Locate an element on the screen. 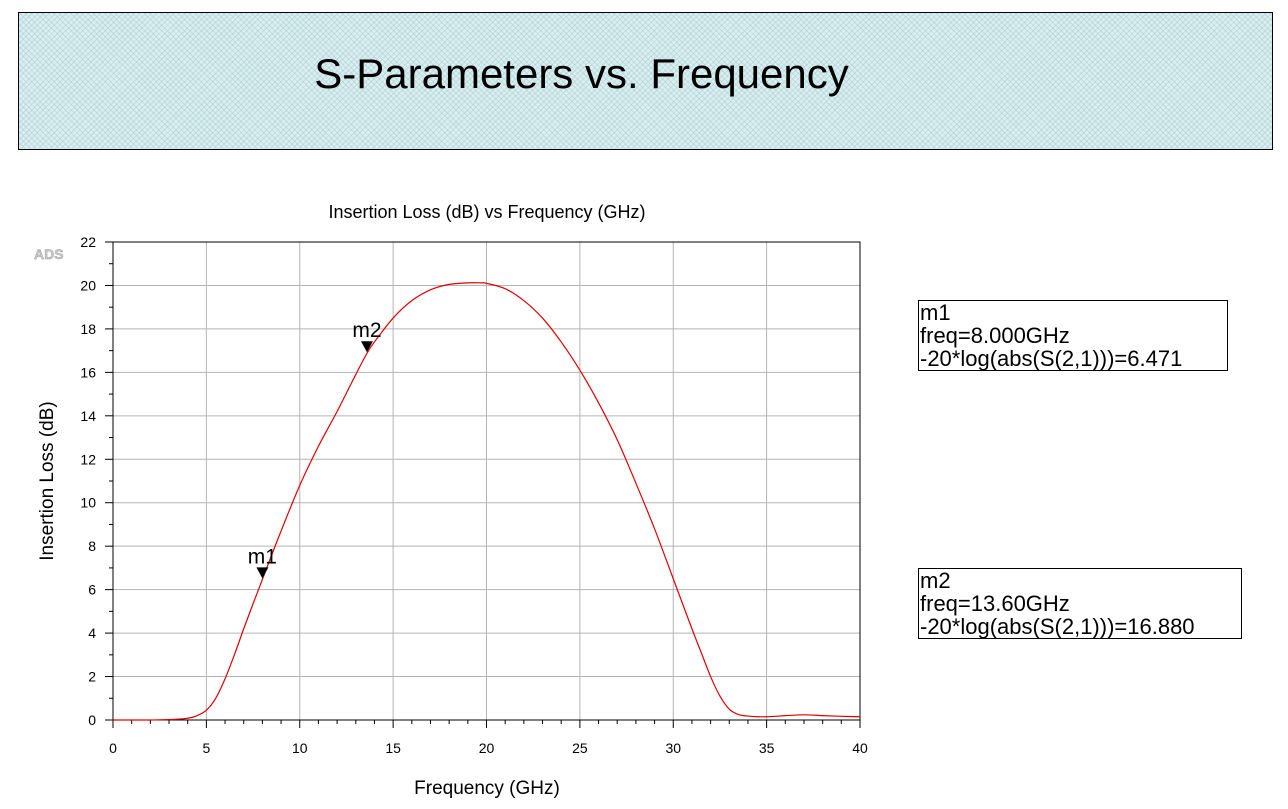  marker-readout-name: m1 is located at coordinates (935, 312).